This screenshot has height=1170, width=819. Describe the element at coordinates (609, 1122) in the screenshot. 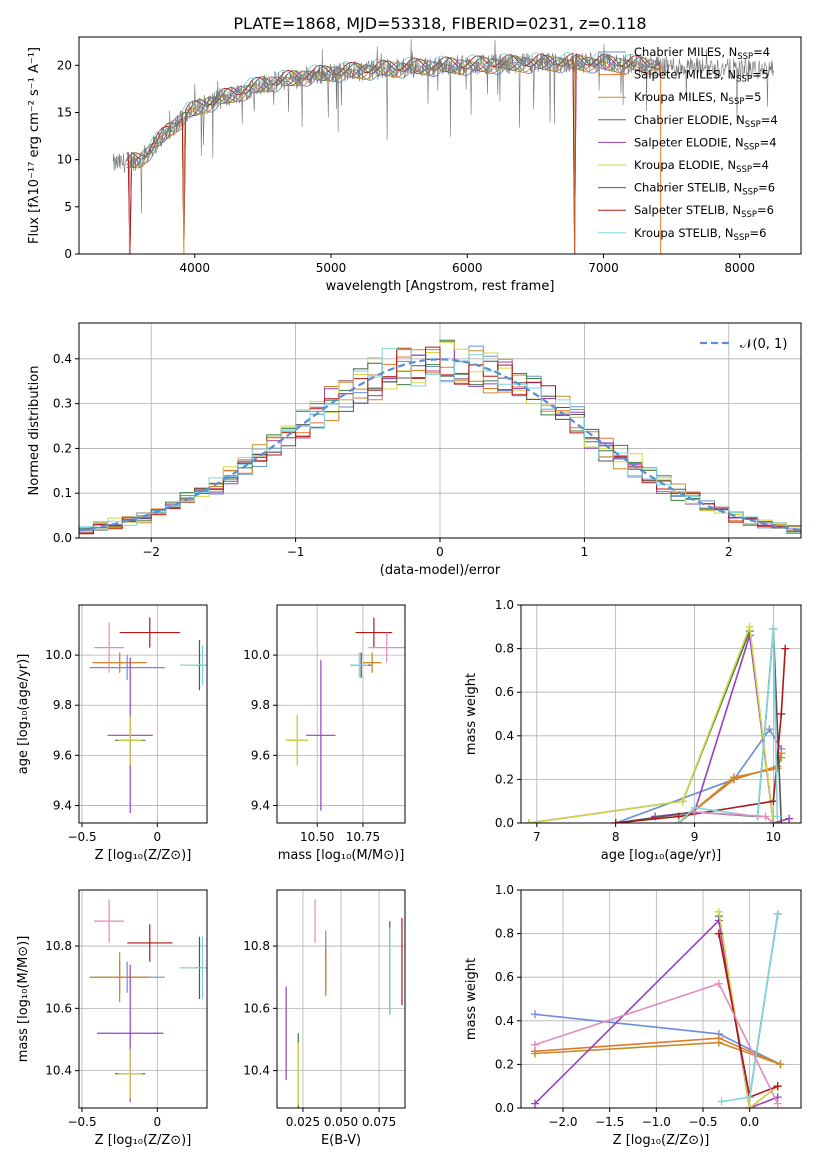

I see `x-tick-label: −1.5` at that location.